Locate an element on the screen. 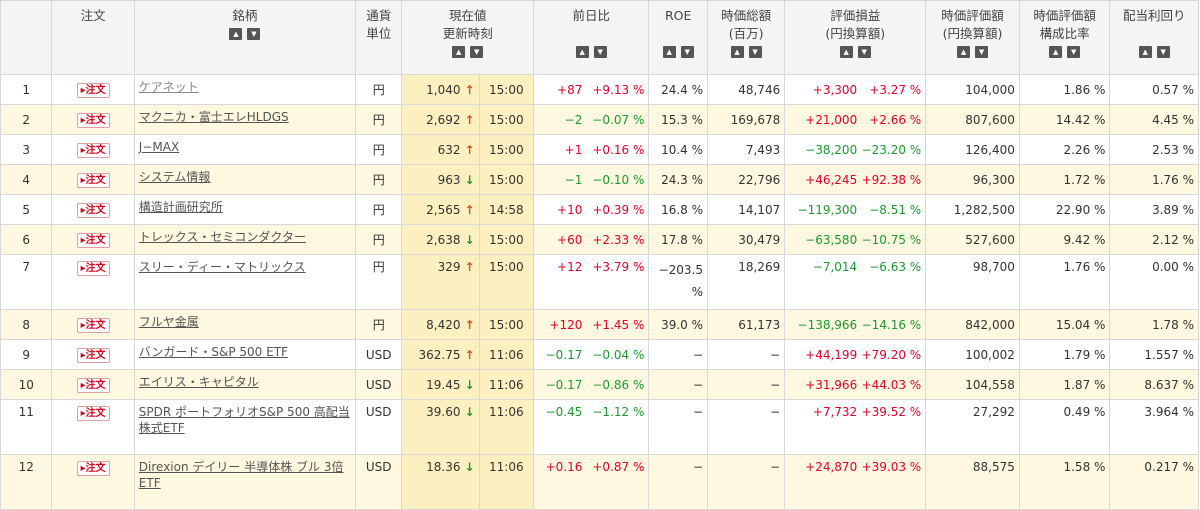 The width and height of the screenshot is (1200, 510). change-cell: −0.17 −0.04 % is located at coordinates (591, 354).